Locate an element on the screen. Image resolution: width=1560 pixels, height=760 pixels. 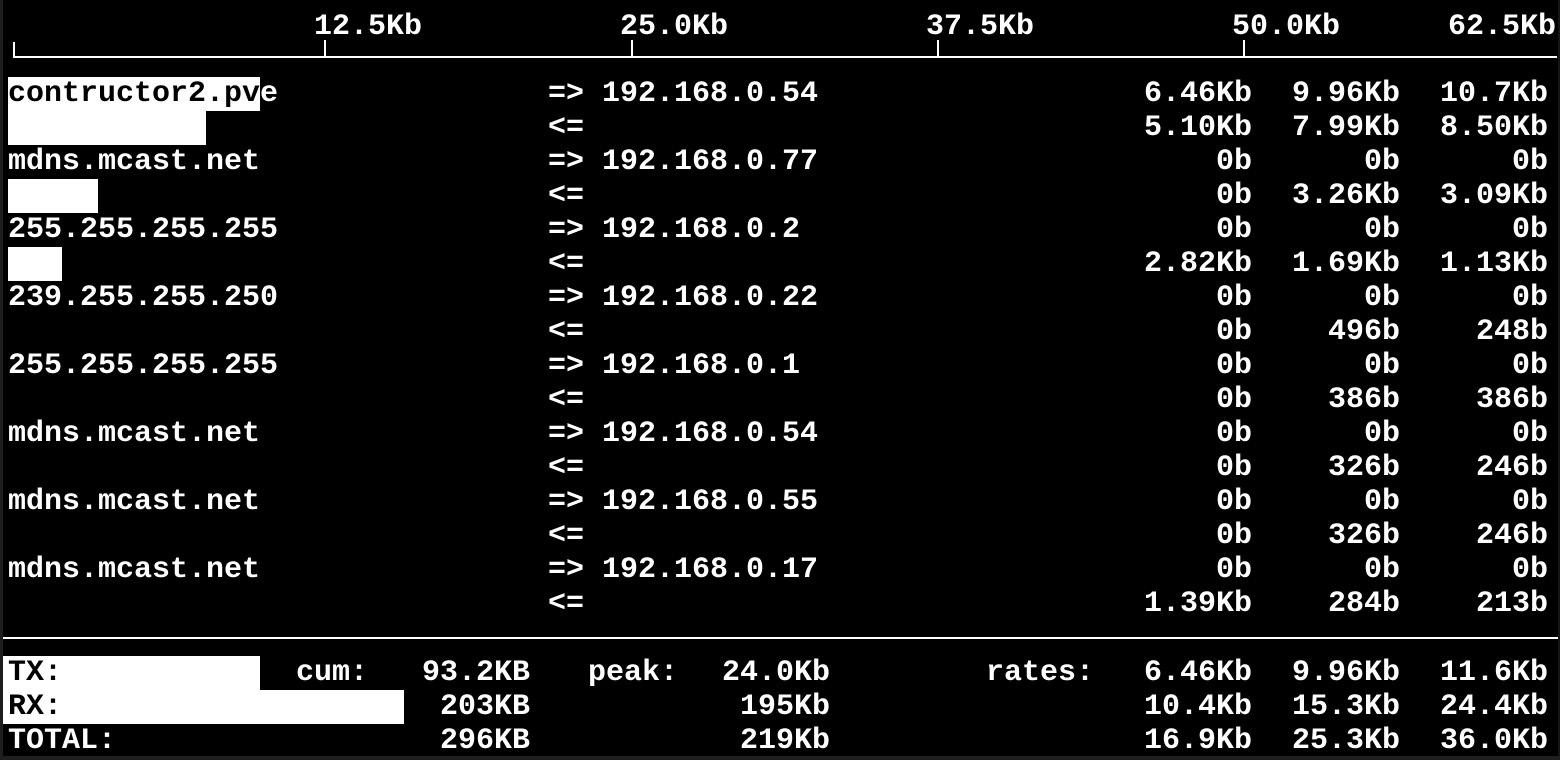
traffic-row-rx: <= 0b 326b 246b is located at coordinates (780, 536).